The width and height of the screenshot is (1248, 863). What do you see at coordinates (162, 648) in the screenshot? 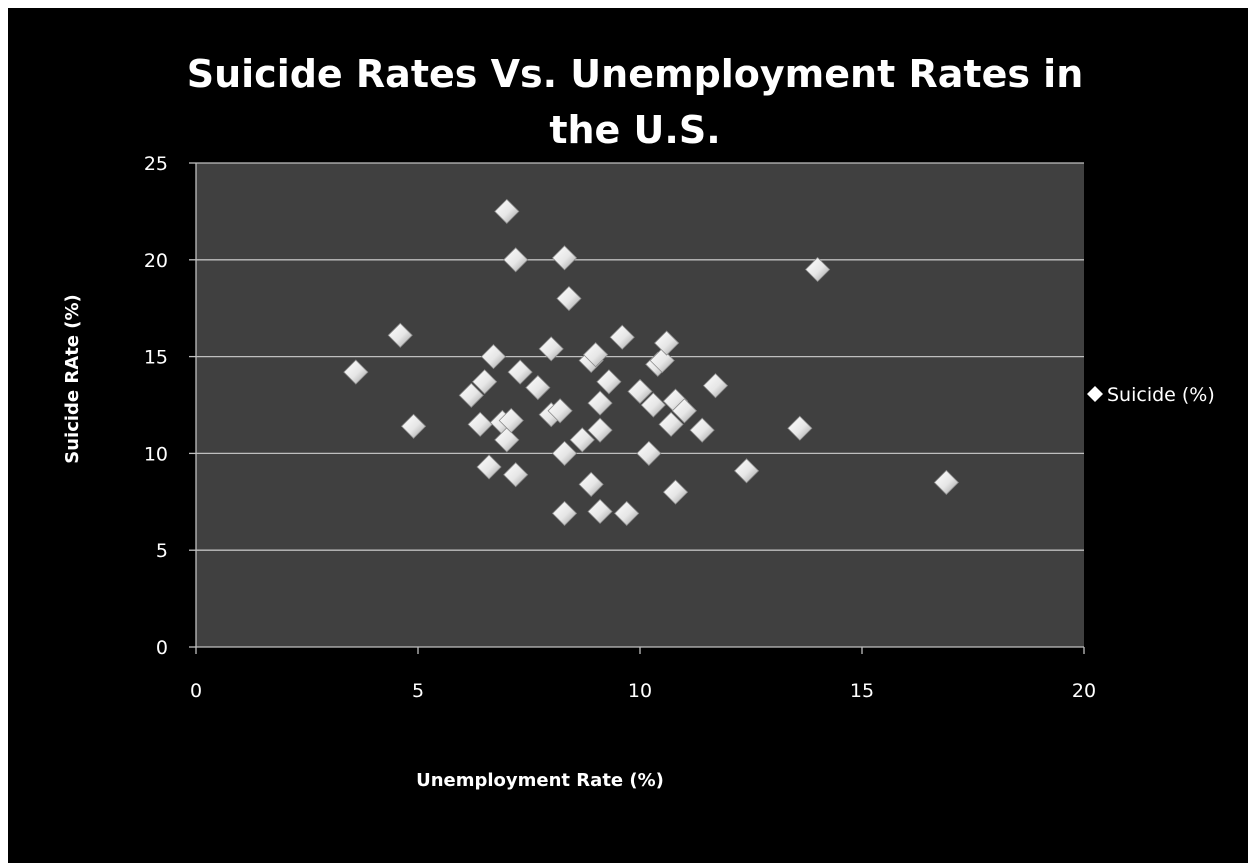
I see `y-tick-label: 0` at bounding box center [162, 648].